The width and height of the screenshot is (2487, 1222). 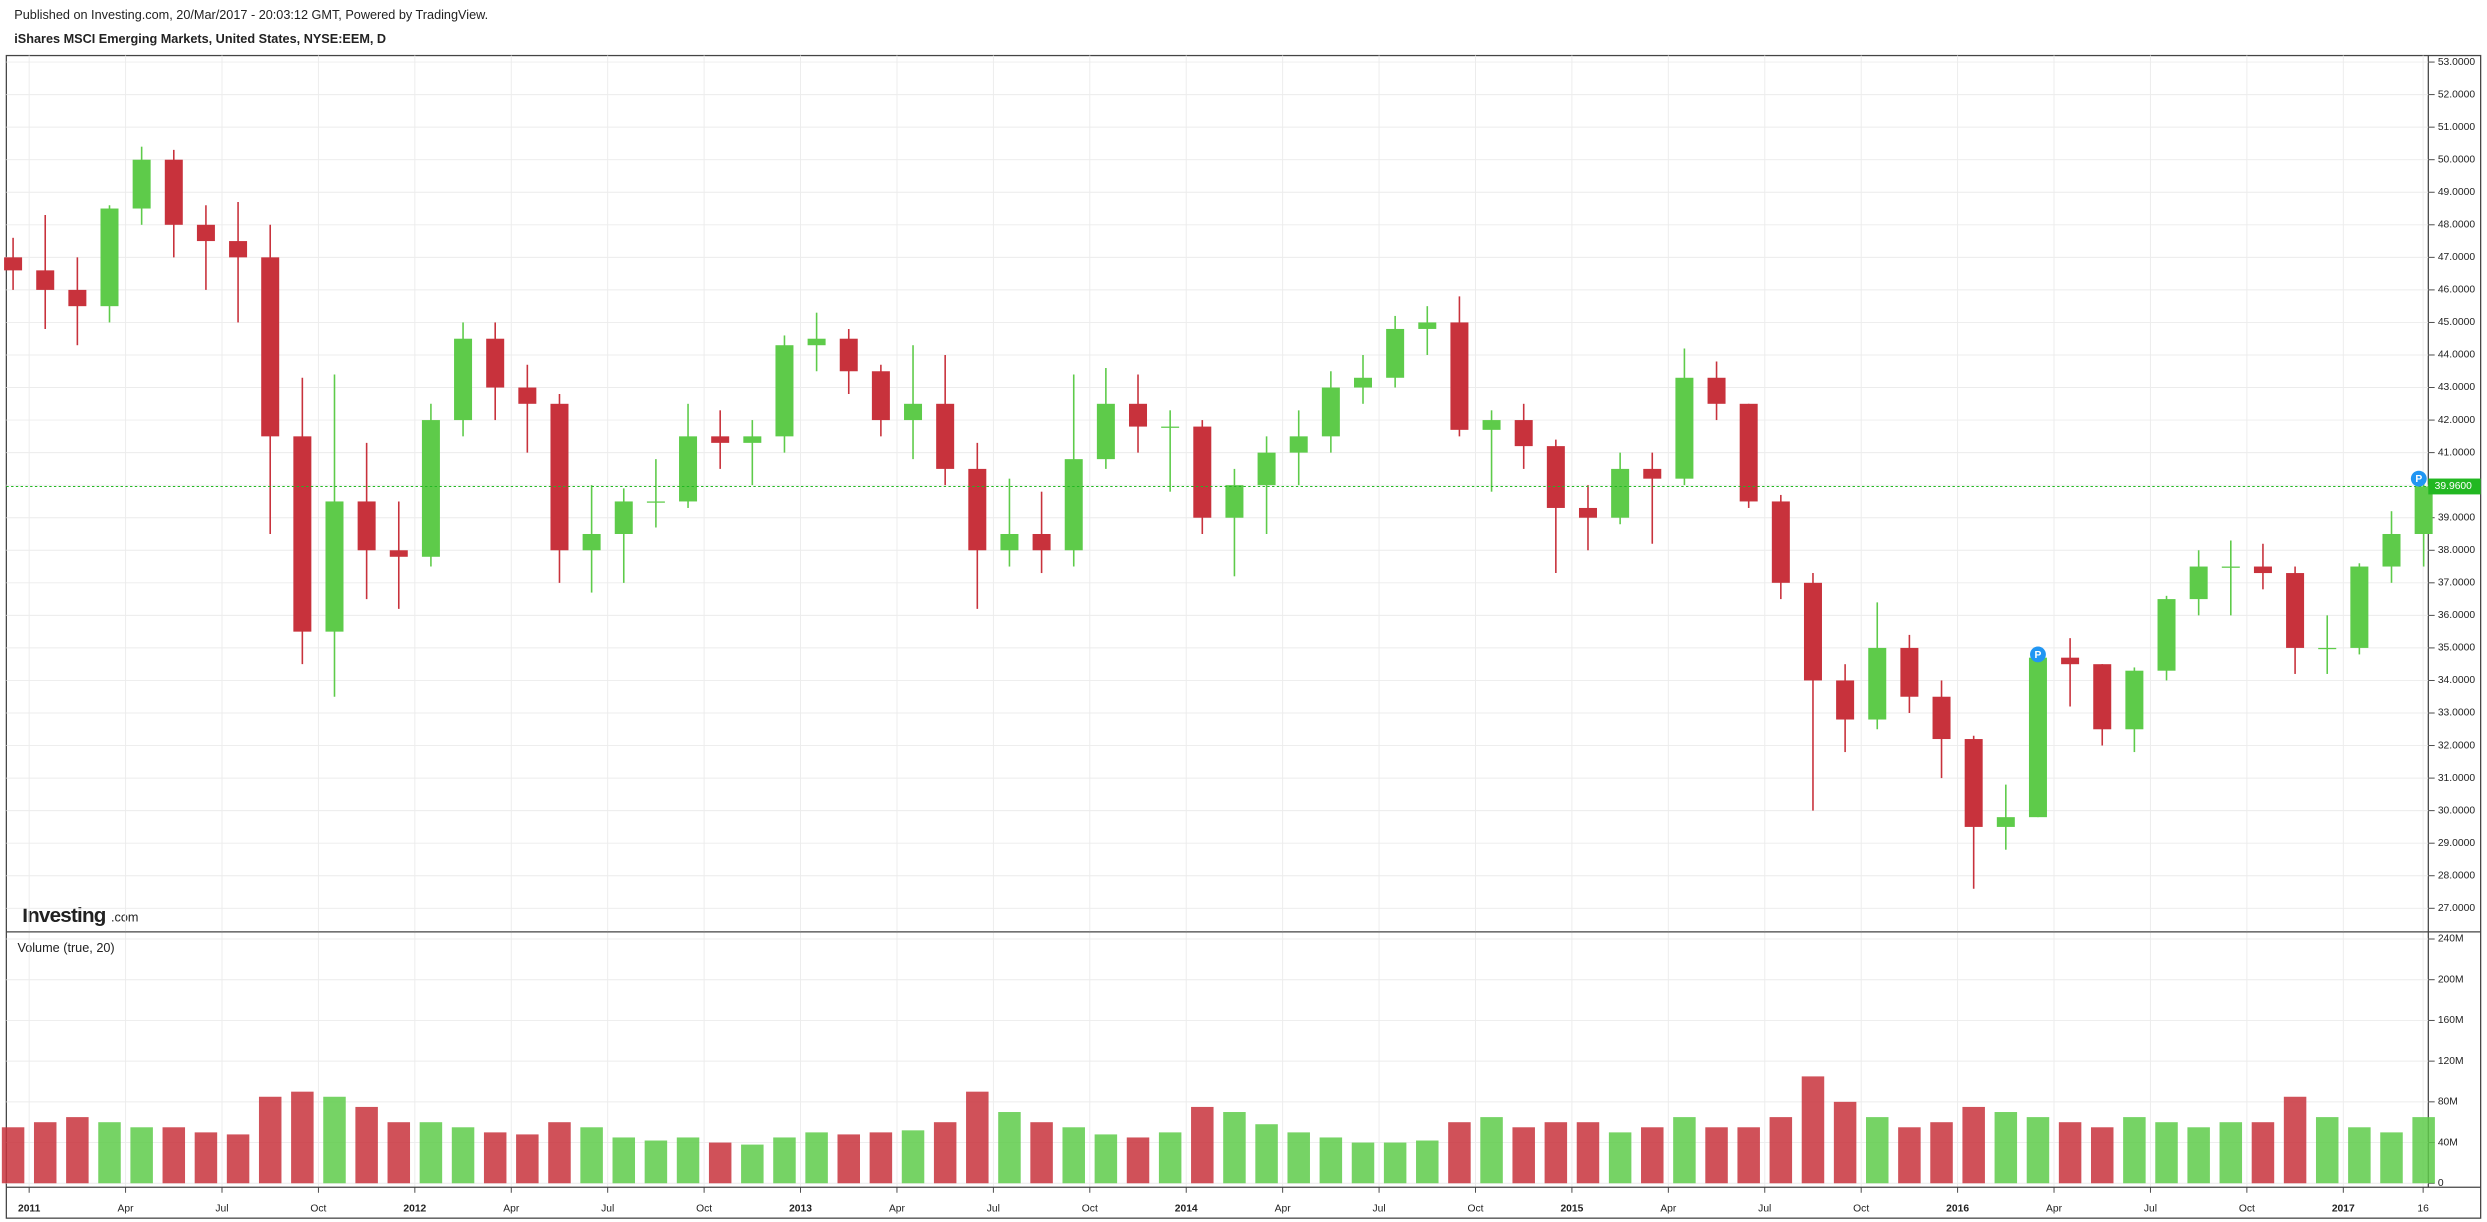 What do you see at coordinates (2453, 486) in the screenshot?
I see `last-price-label: 39.9600` at bounding box center [2453, 486].